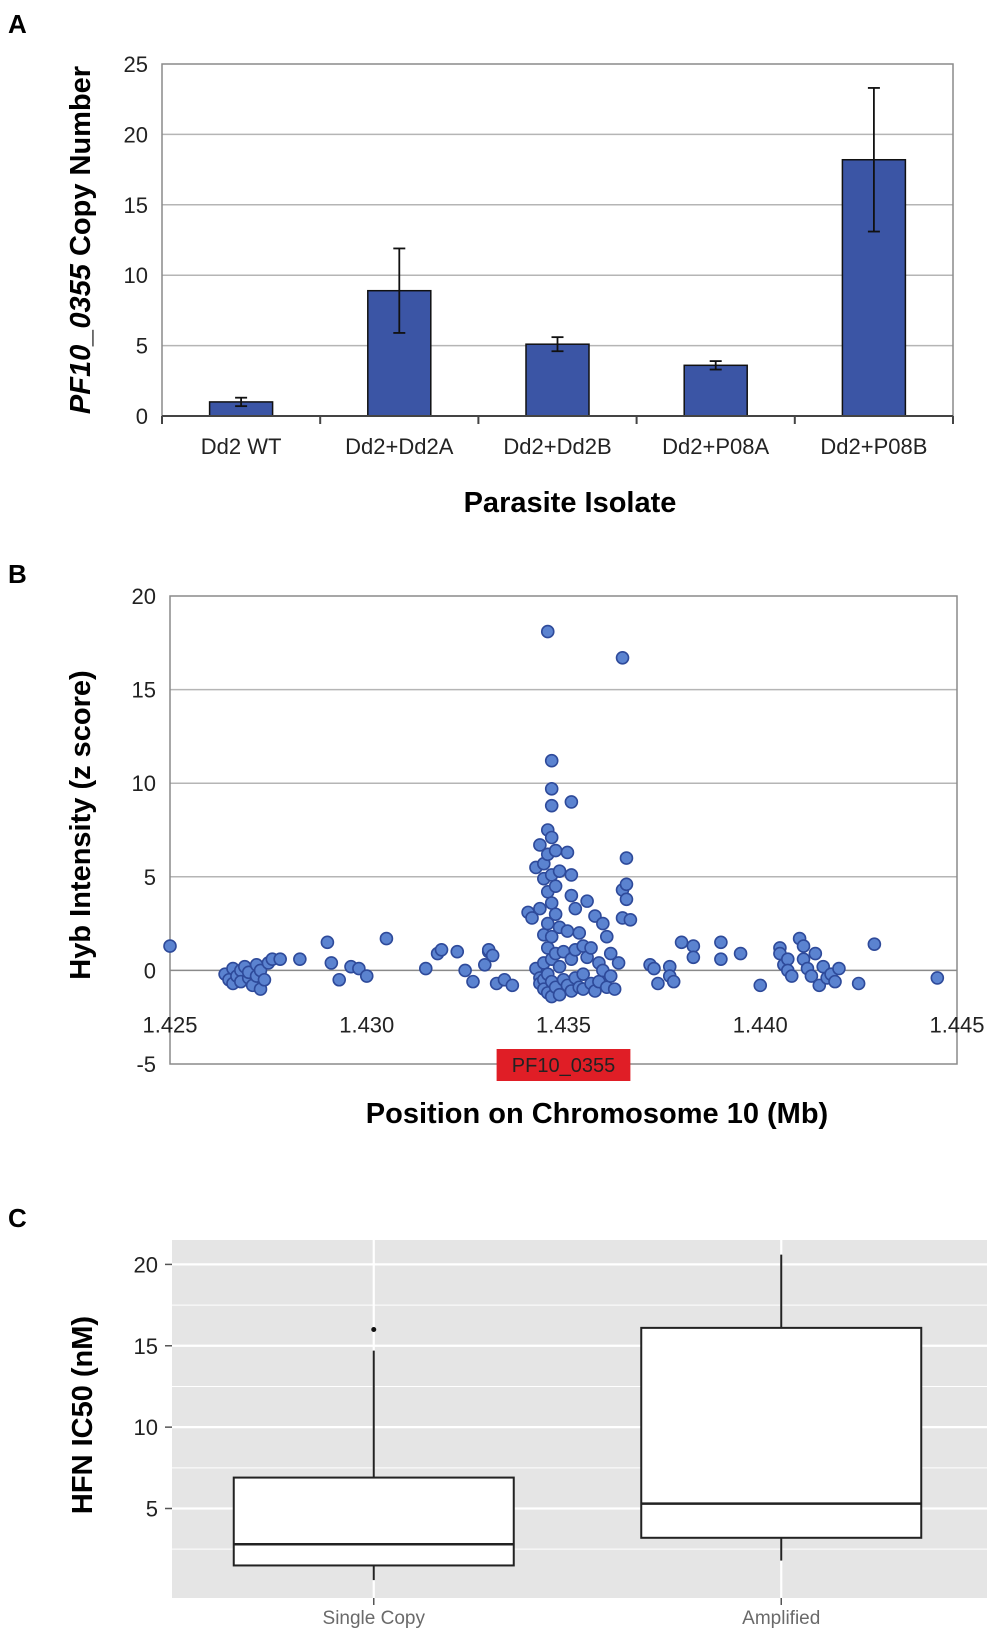  Describe the element at coordinates (150, 970) in the screenshot. I see `b-y-tick-label: 0` at that location.